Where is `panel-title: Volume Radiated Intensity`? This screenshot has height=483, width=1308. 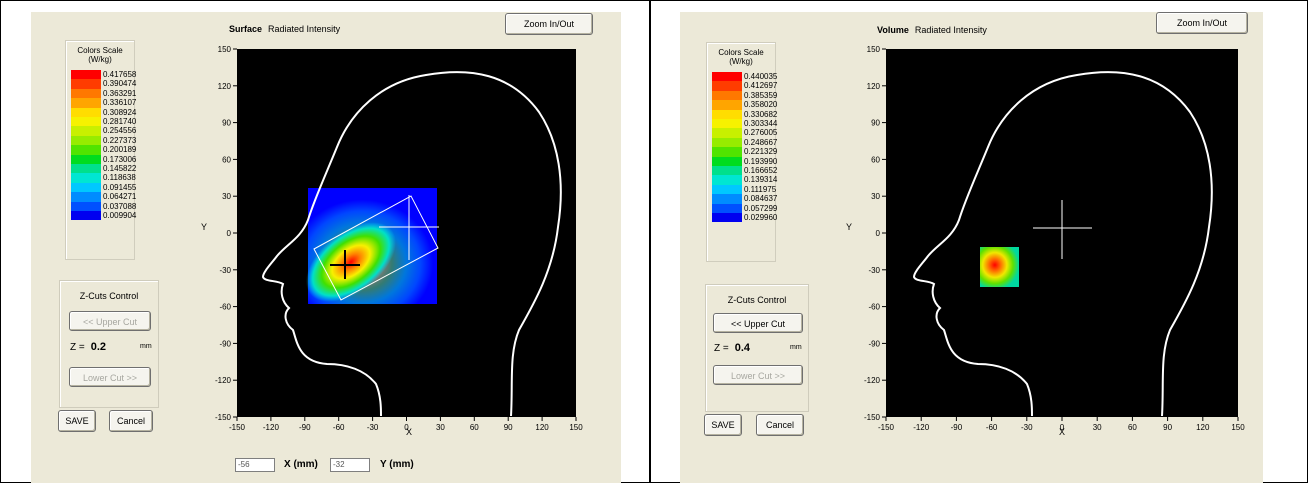
panel-title: Volume Radiated Intensity is located at coordinates (932, 30).